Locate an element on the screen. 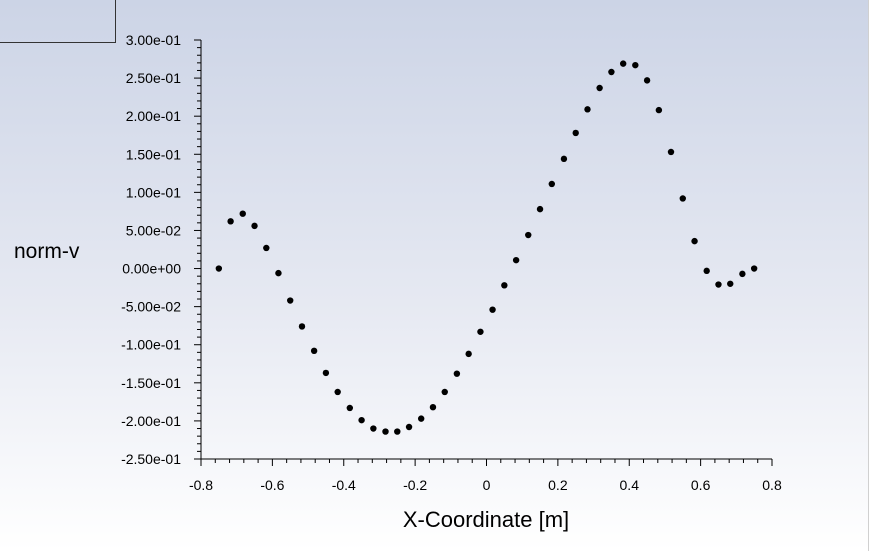  x-tick-label: -0.2 is located at coordinates (415, 485).